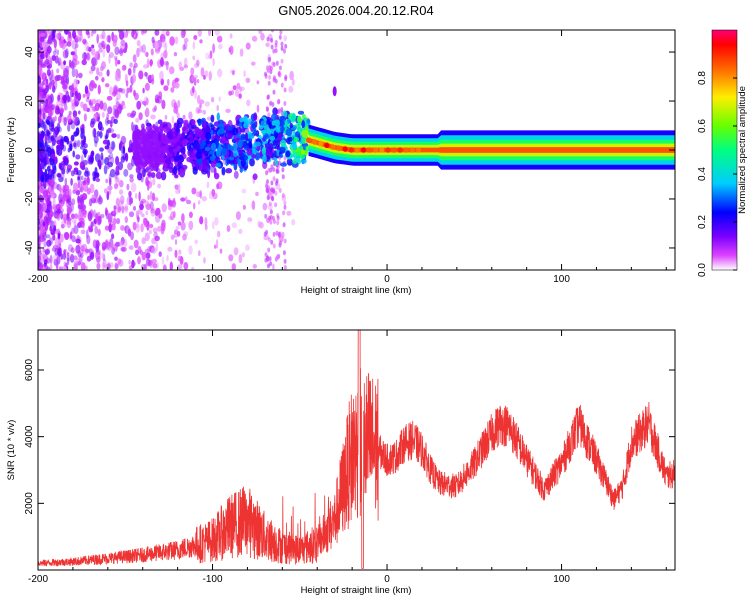  Describe the element at coordinates (561, 579) in the screenshot. I see `snr-x-tick-label: 100` at that location.